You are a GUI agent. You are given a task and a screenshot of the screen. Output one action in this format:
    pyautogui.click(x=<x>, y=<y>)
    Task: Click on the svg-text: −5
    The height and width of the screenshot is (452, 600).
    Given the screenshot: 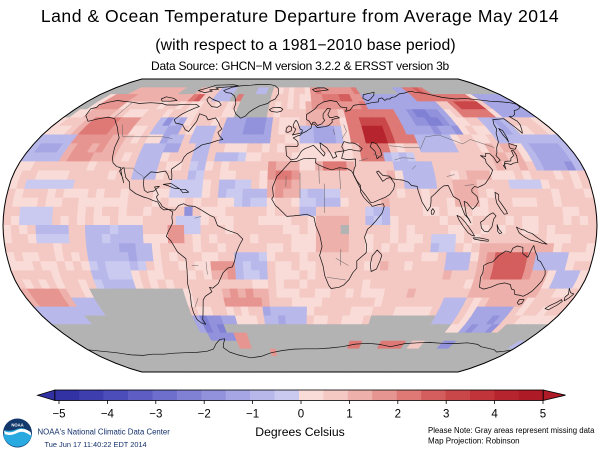 What is the action you would take?
    pyautogui.click(x=58, y=415)
    